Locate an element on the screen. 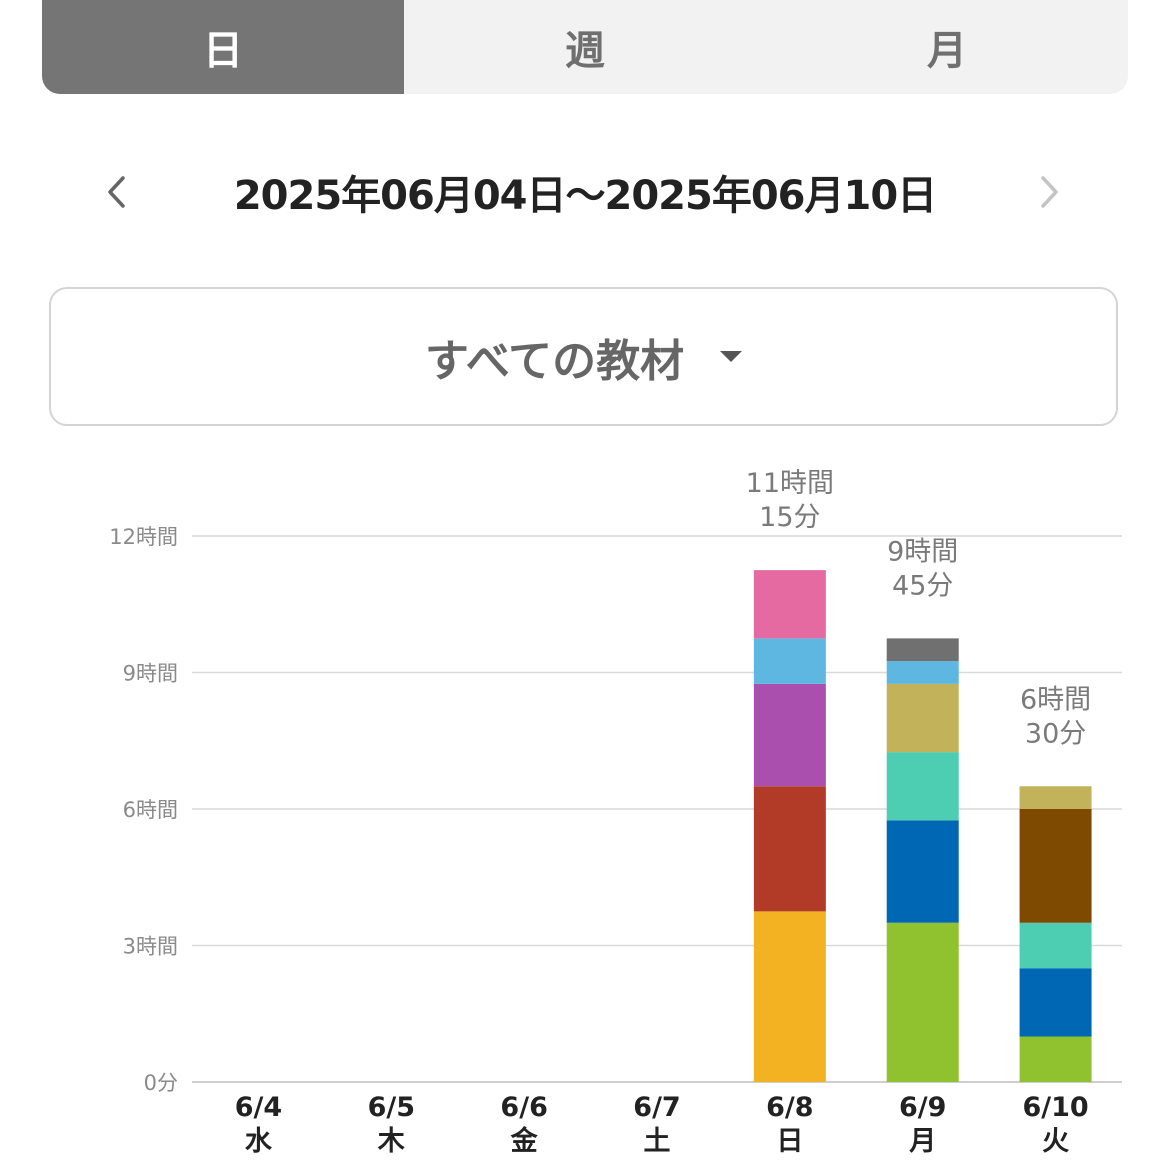  caret-down-icon is located at coordinates (731, 356).